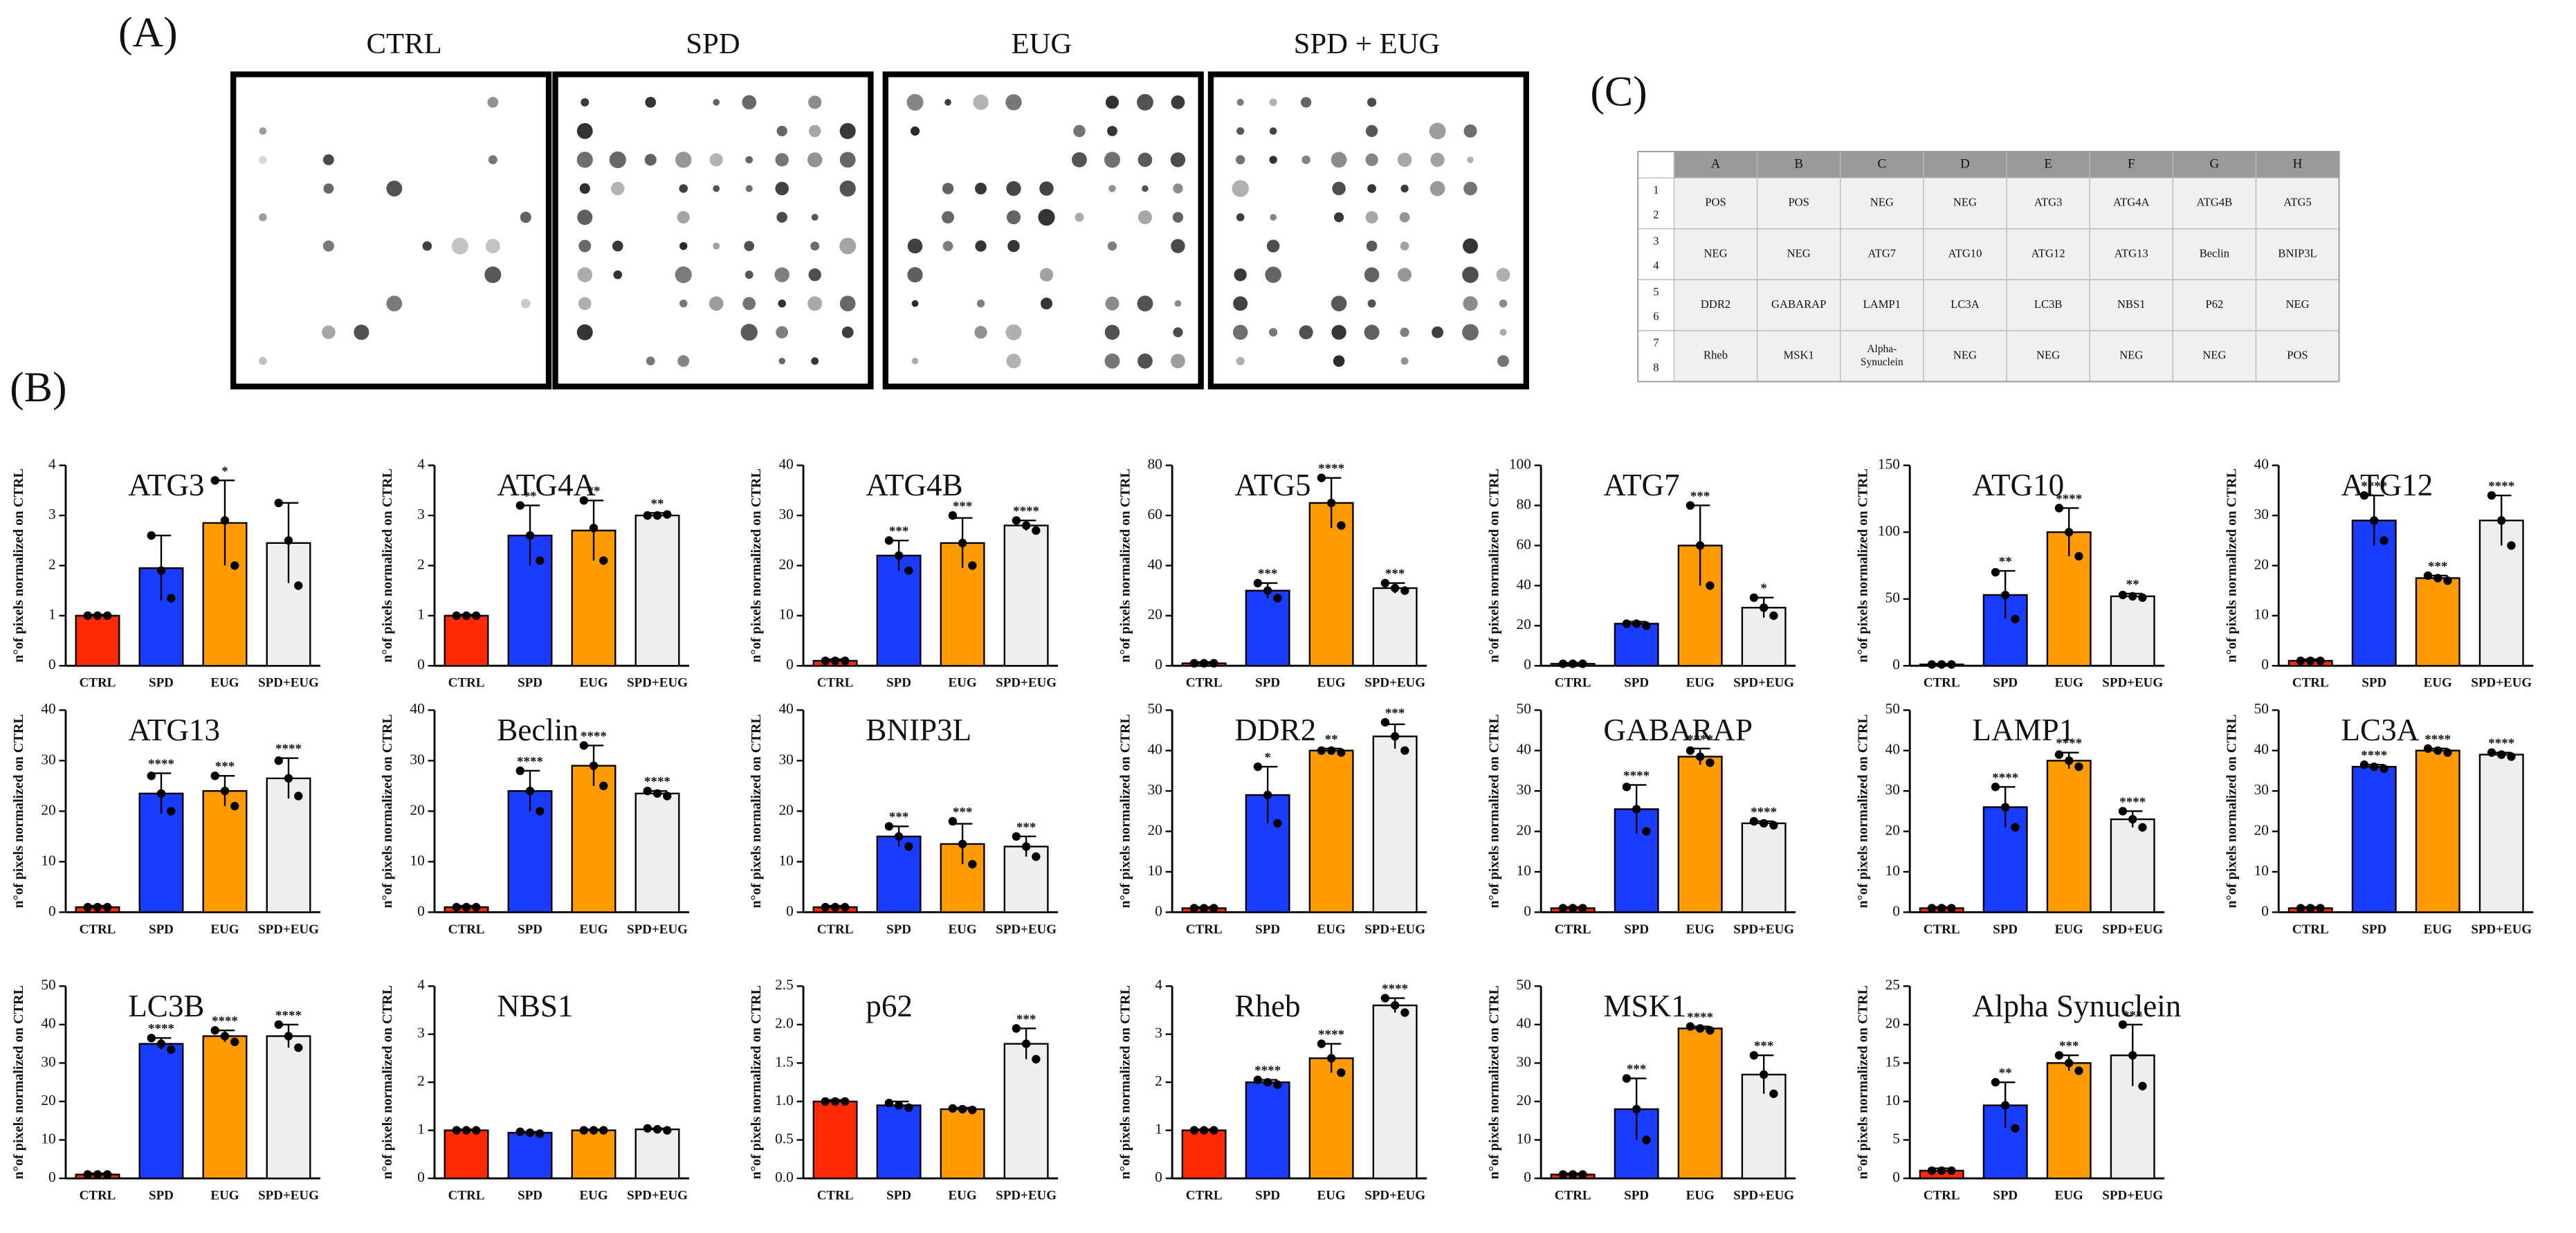 This screenshot has width=2576, height=1233. Describe the element at coordinates (2018, 485) in the screenshot. I see `chart-title: ATG10` at that location.